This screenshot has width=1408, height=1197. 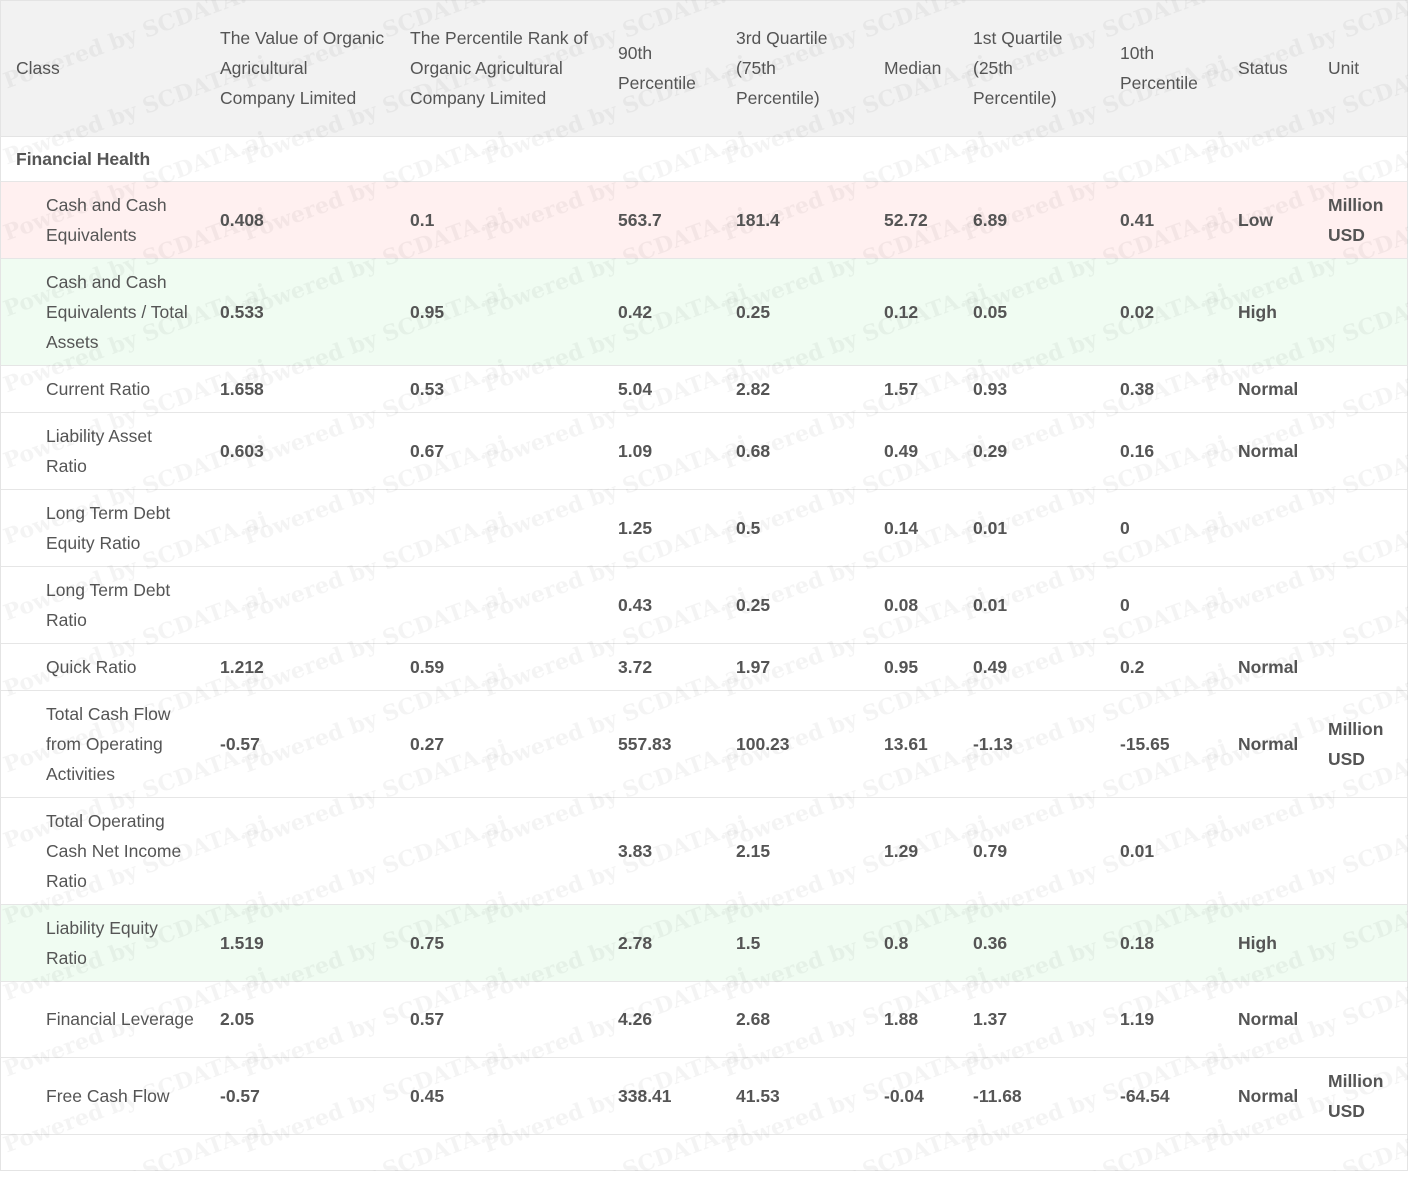 I want to click on cell-q1: 0.49, so click(x=1030, y=667).